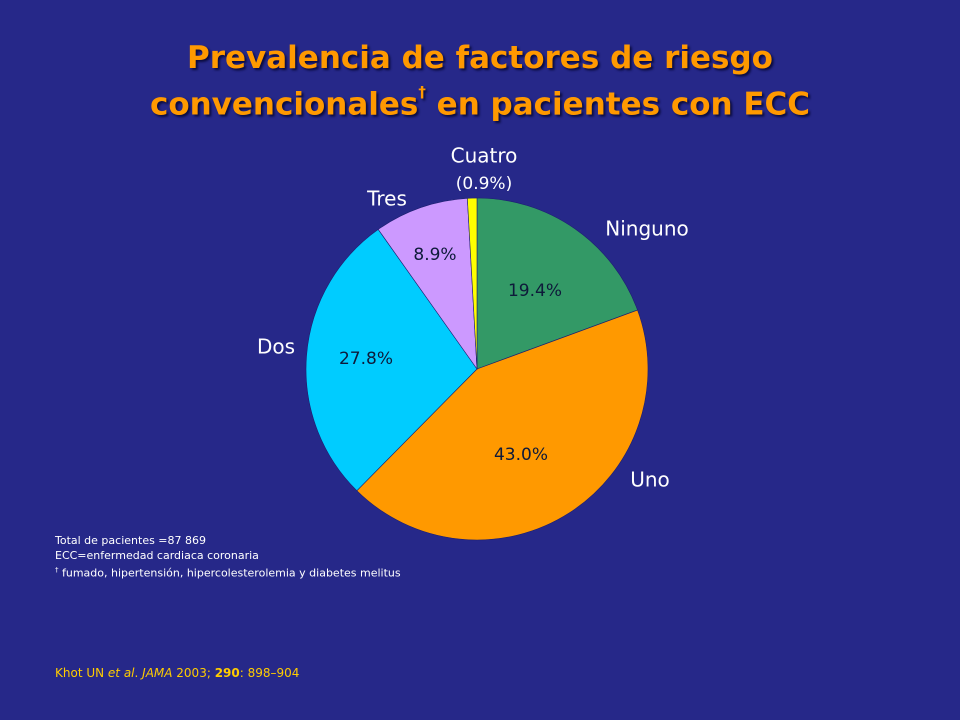 This screenshot has height=720, width=960. I want to click on category-label-tres: Tres, so click(386, 199).